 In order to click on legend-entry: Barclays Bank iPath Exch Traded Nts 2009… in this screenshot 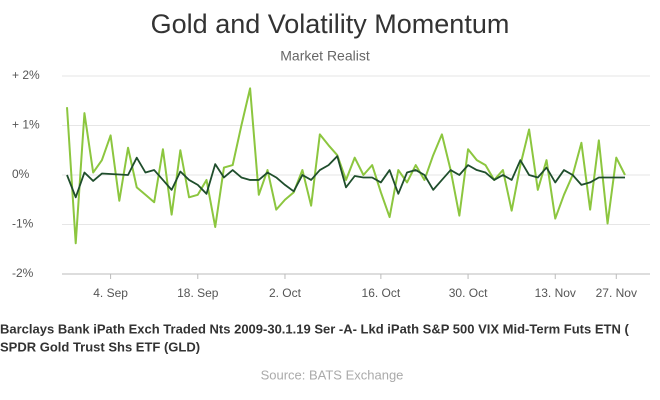, I will do `click(314, 328)`.